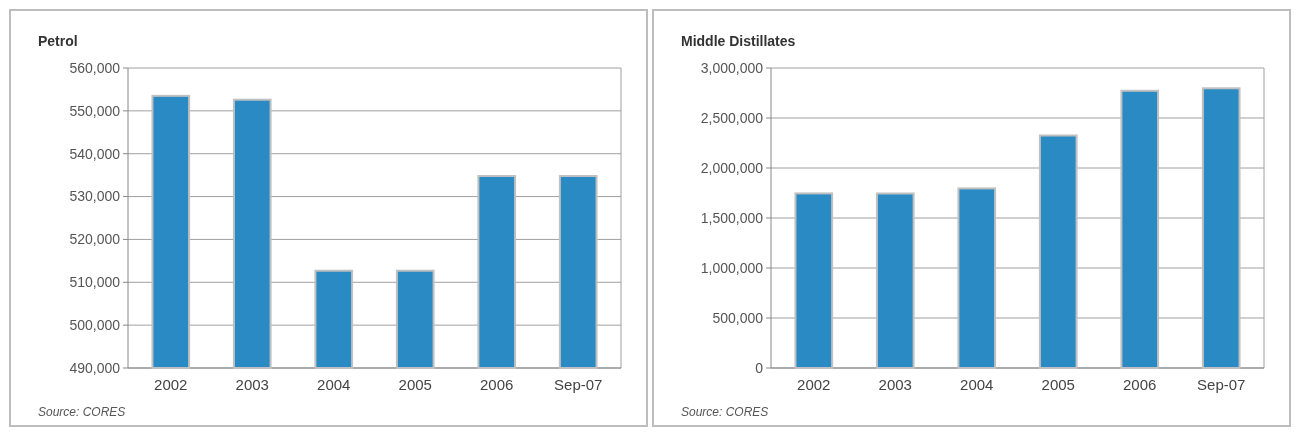  I want to click on y-tick-label: 520,000, so click(95, 239).